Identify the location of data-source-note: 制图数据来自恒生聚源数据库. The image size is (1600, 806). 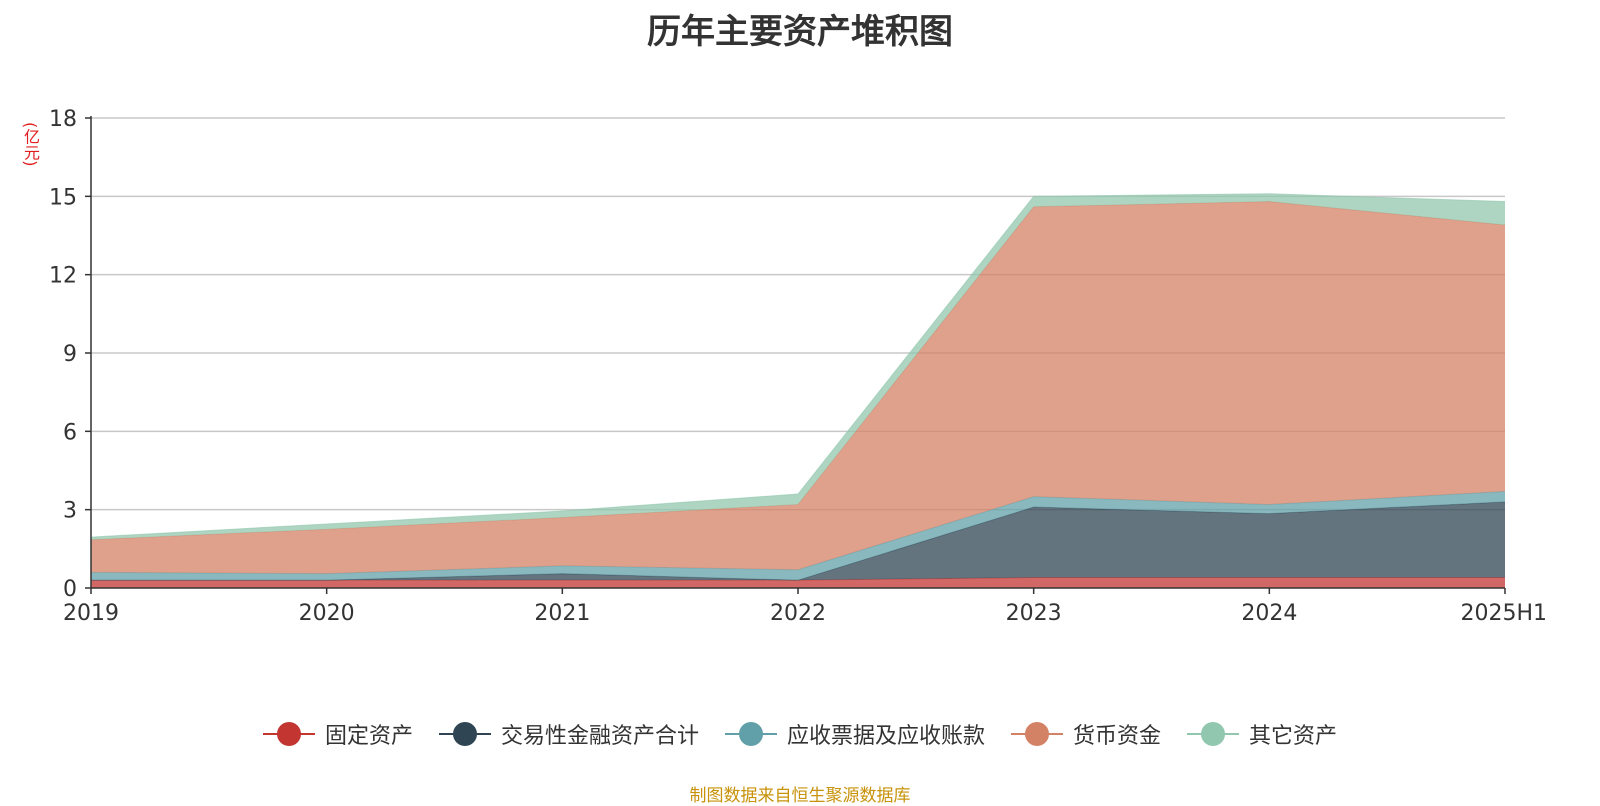
(800, 796).